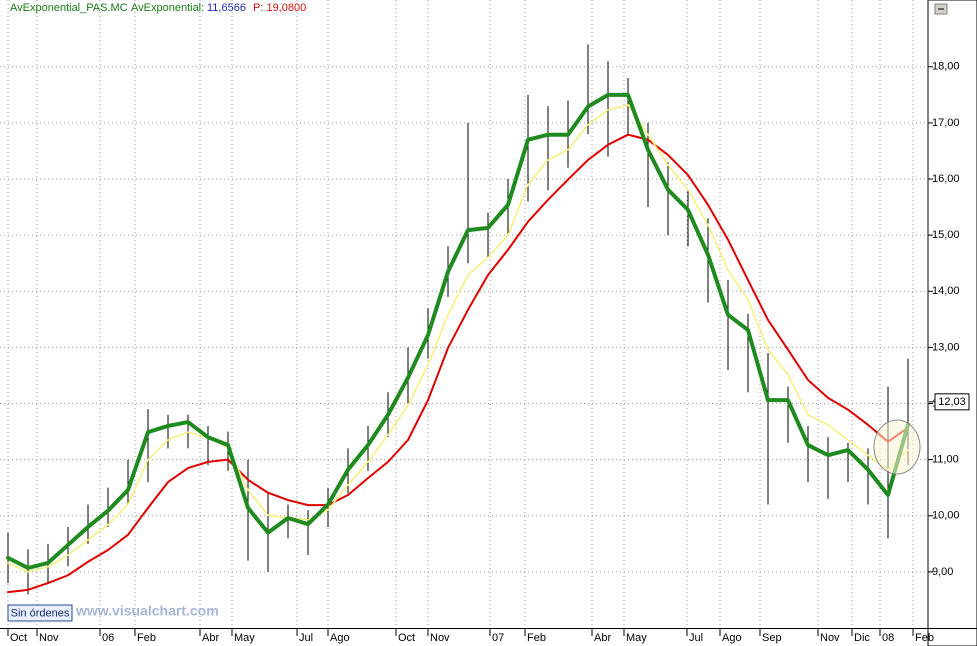  I want to click on last-price-box, so click(952, 402).